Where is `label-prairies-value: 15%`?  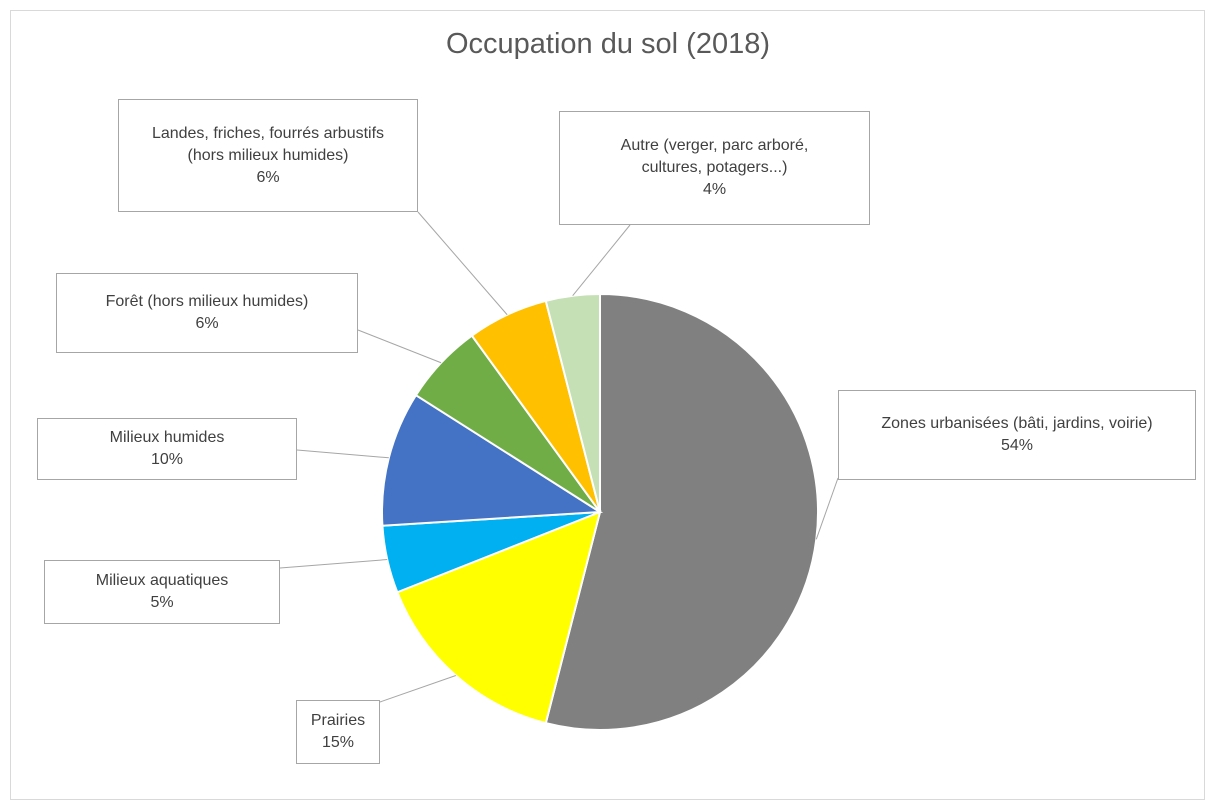 label-prairies-value: 15% is located at coordinates (338, 742).